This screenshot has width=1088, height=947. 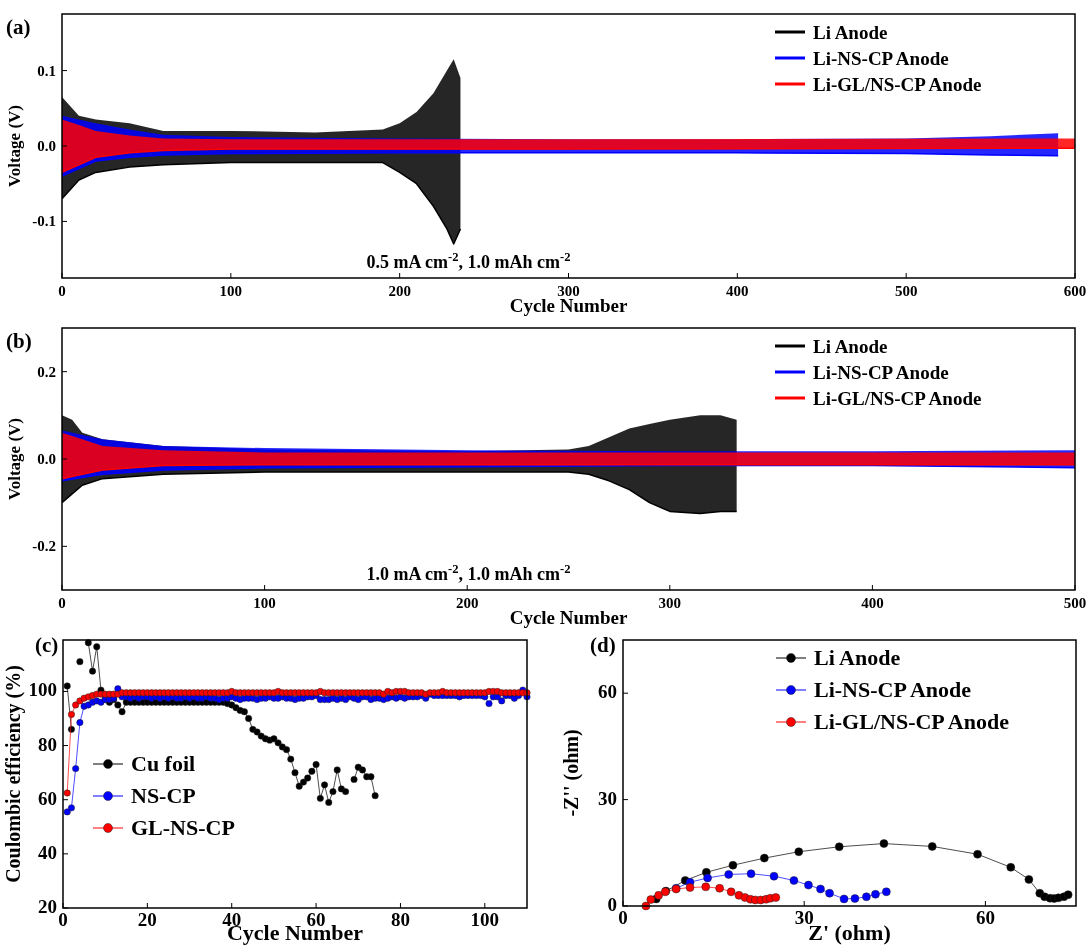 I want to click on y-tick-label: 100, so click(x=42, y=690).